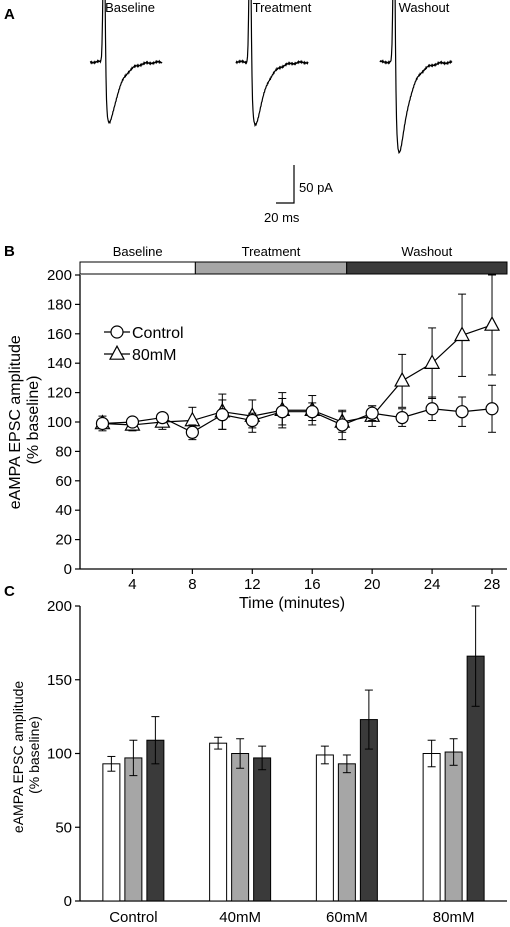 This screenshot has width=510, height=927. What do you see at coordinates (137, 268) in the screenshot?
I see `phase-bar-baseline` at bounding box center [137, 268].